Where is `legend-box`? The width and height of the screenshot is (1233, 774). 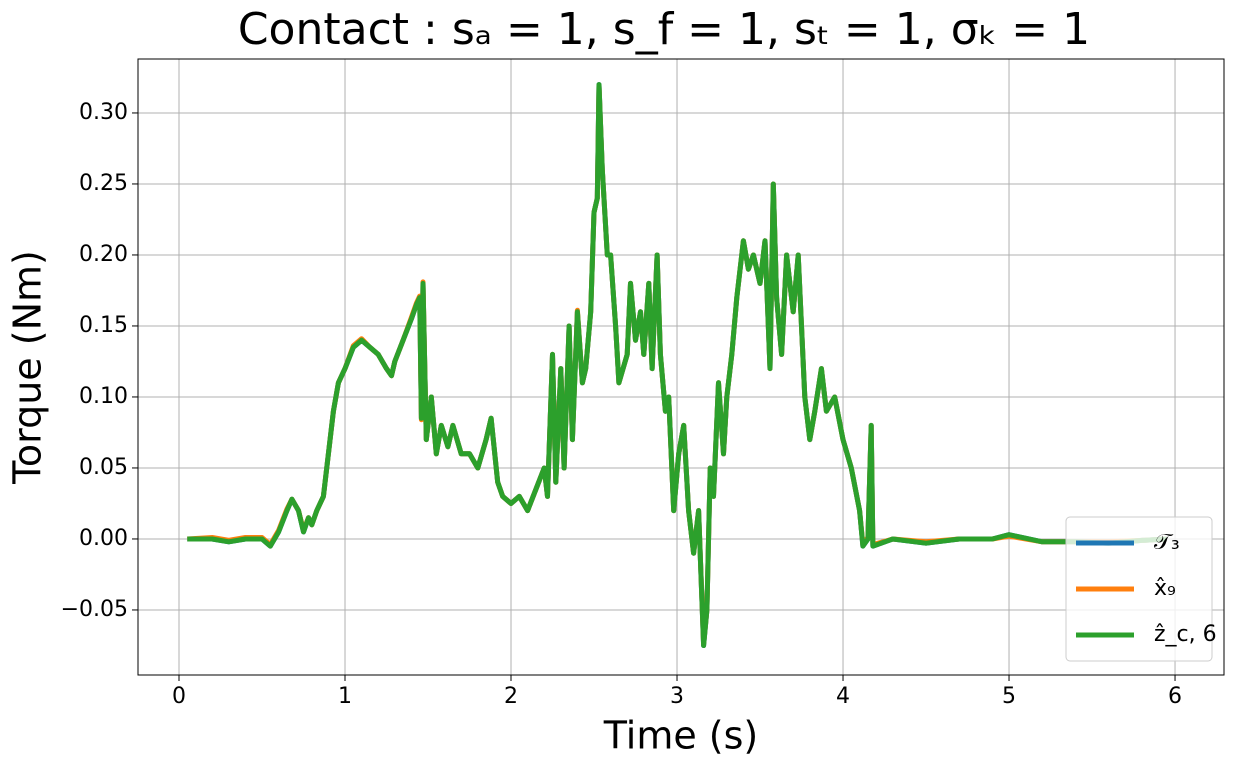 legend-box is located at coordinates (1139, 589).